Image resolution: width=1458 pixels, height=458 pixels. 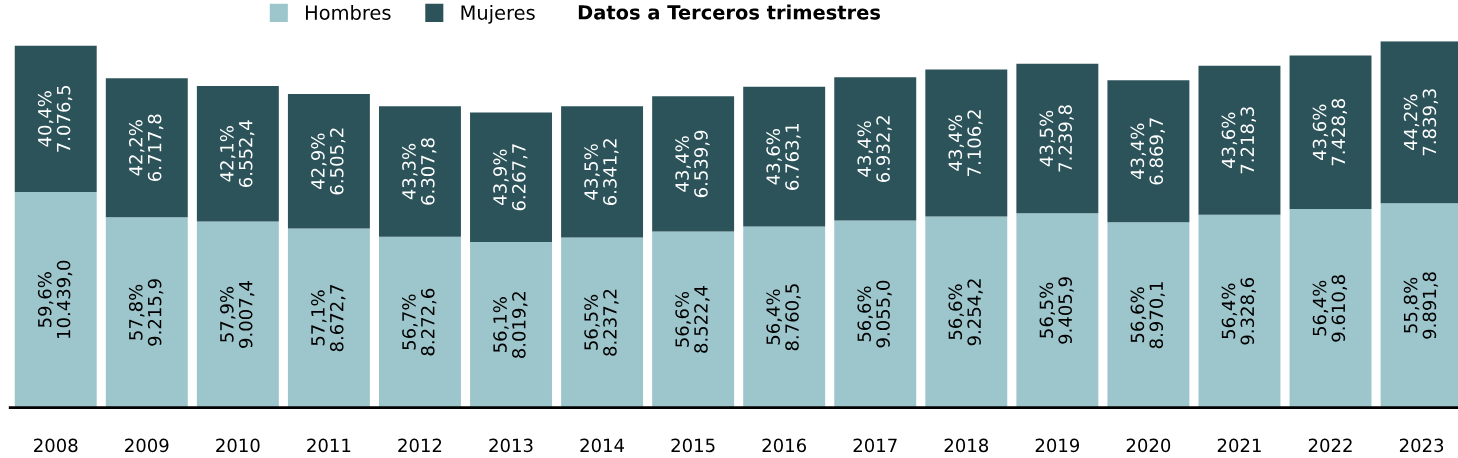 I want to click on data-label: 44,2% 7.839,3, so click(x=1421, y=122).